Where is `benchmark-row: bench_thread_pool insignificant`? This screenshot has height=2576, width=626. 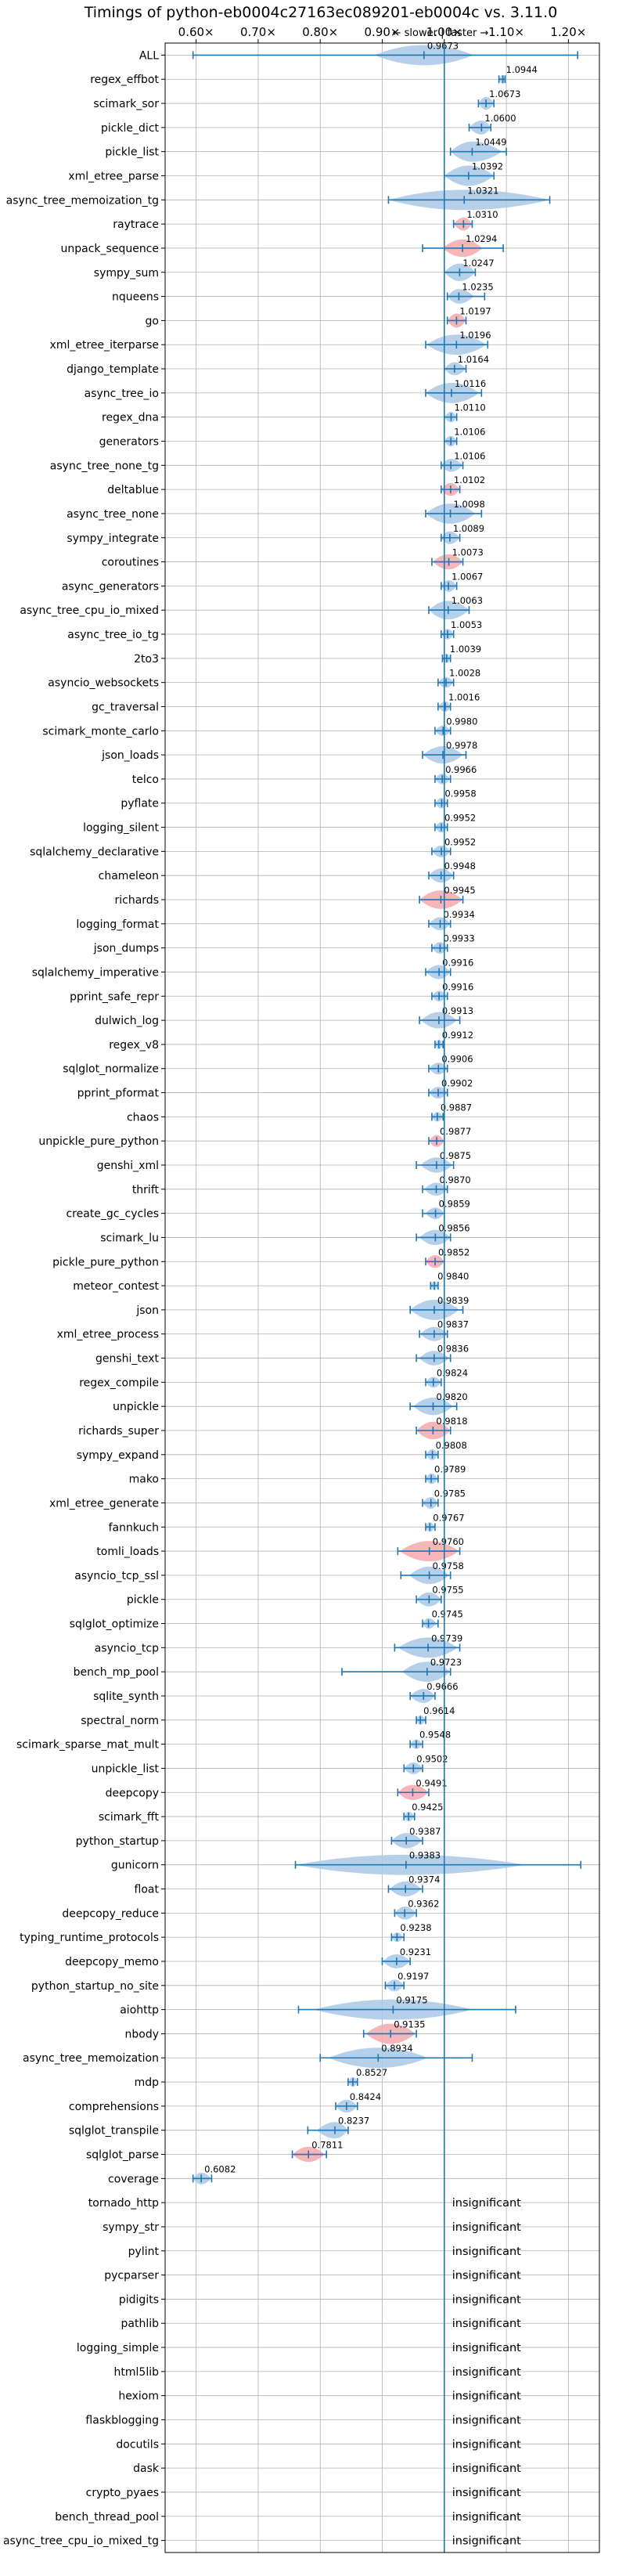
benchmark-row: bench_thread_pool insignificant is located at coordinates (288, 2517).